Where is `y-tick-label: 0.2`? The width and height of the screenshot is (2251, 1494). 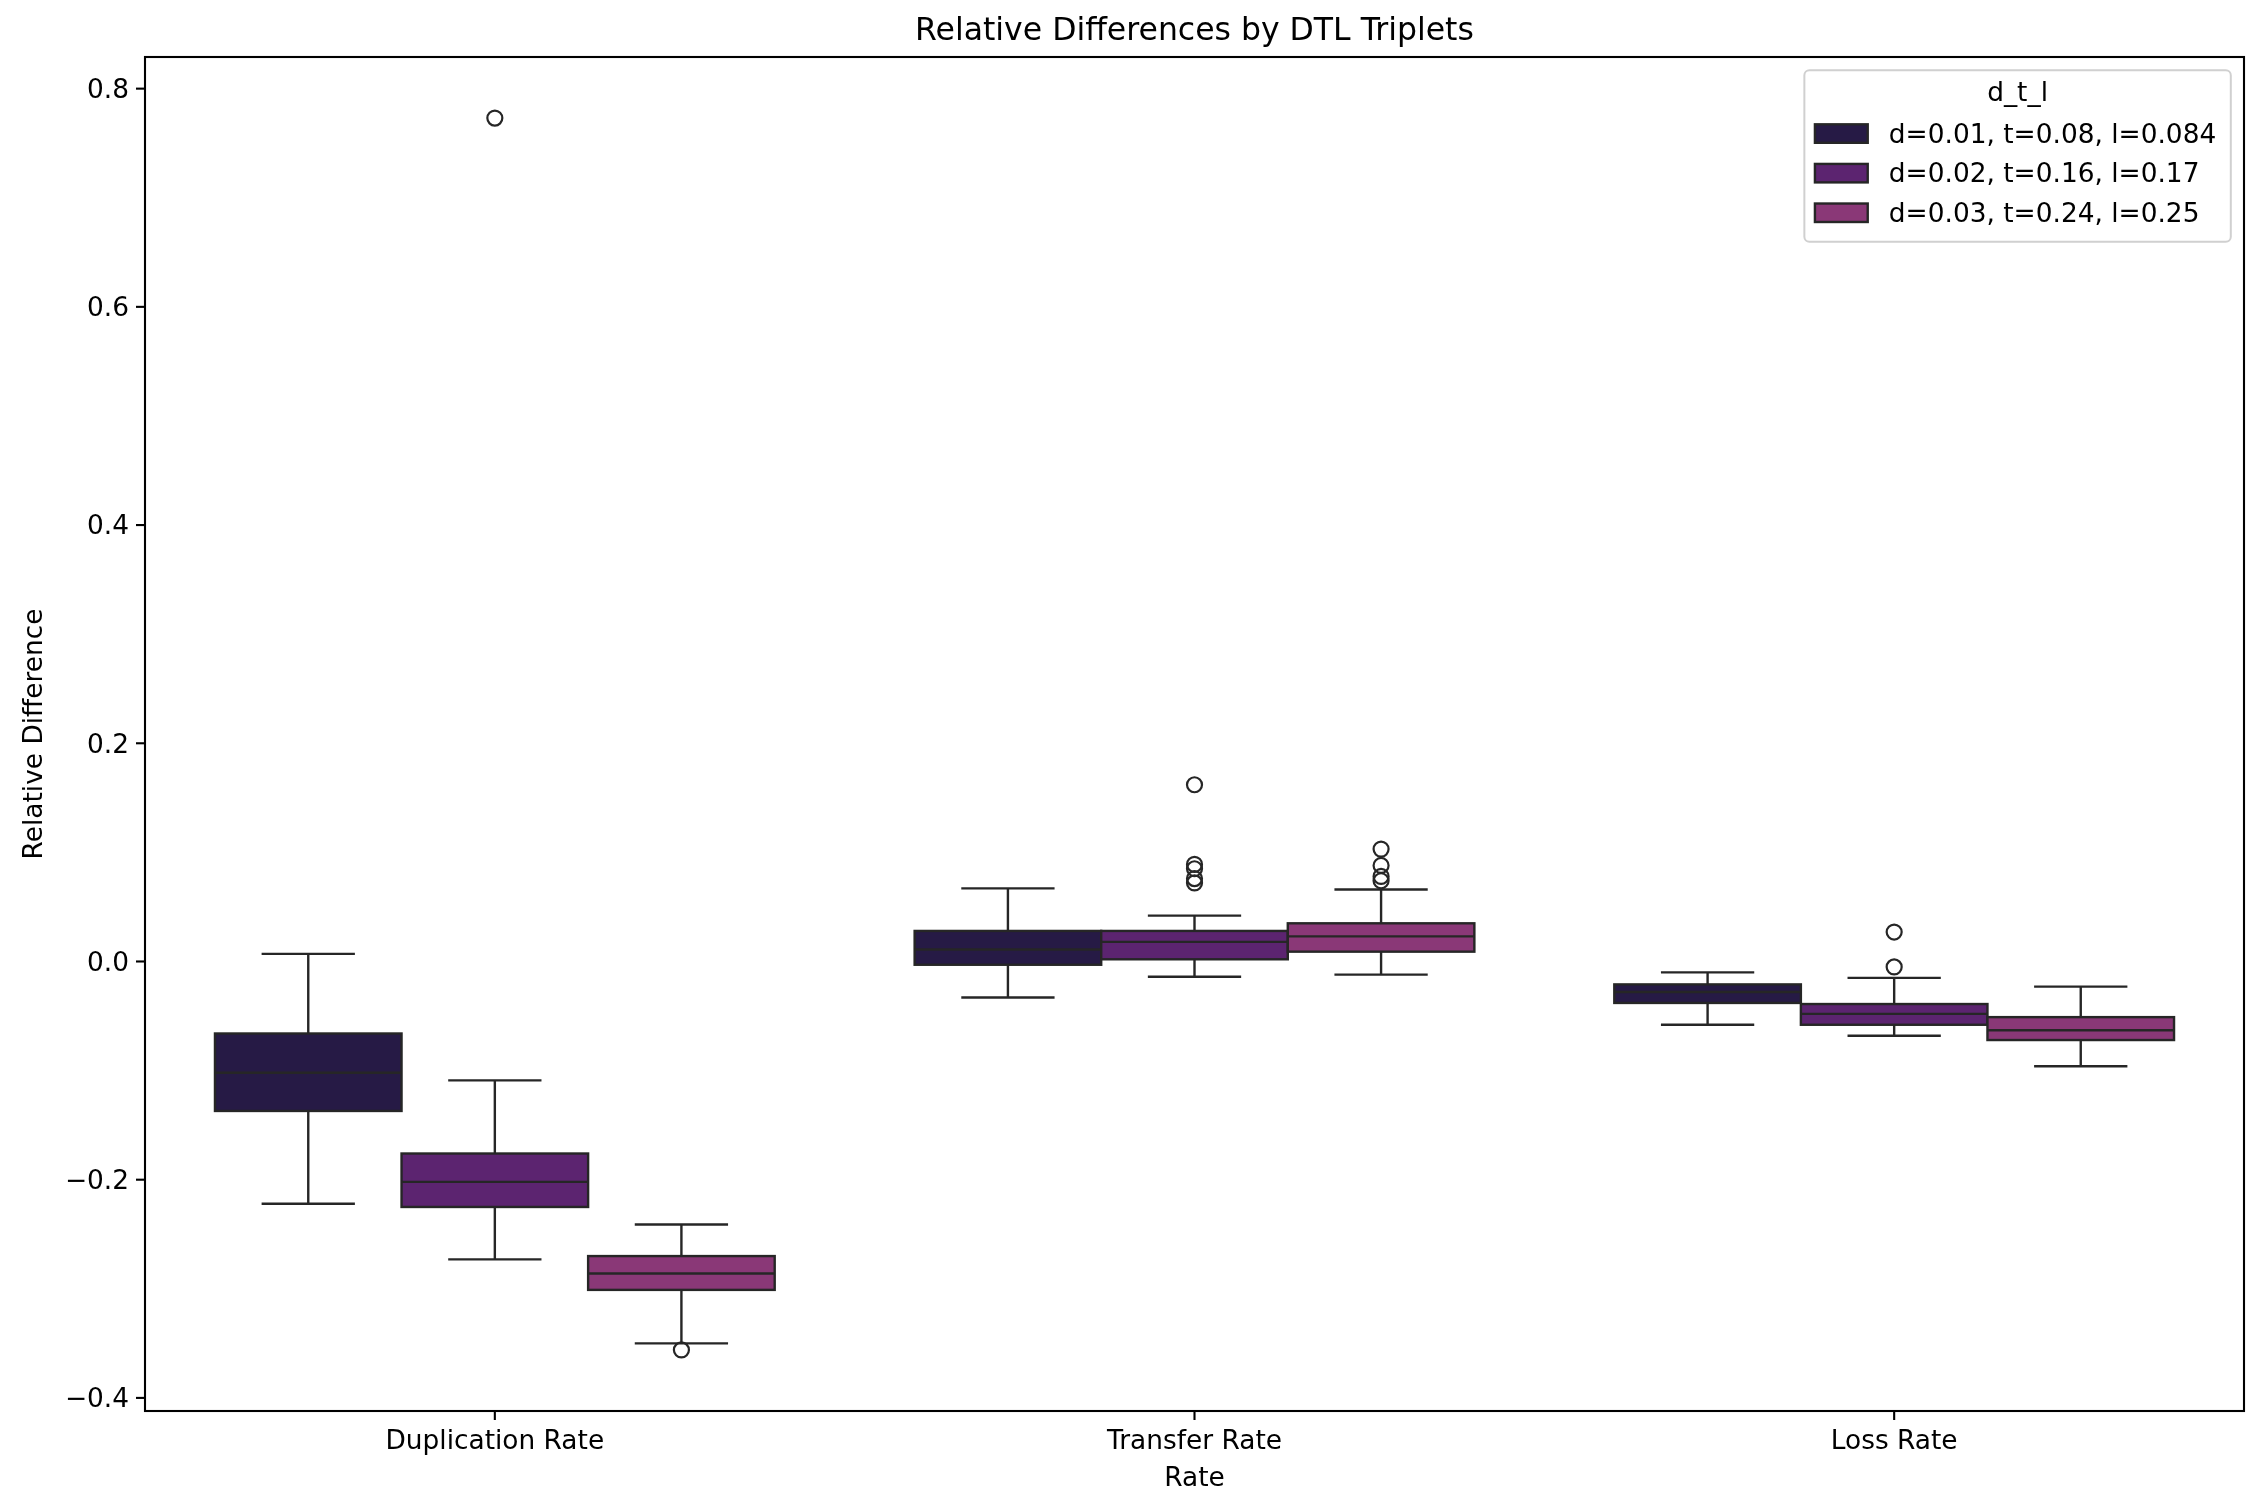 y-tick-label: 0.2 is located at coordinates (108, 743).